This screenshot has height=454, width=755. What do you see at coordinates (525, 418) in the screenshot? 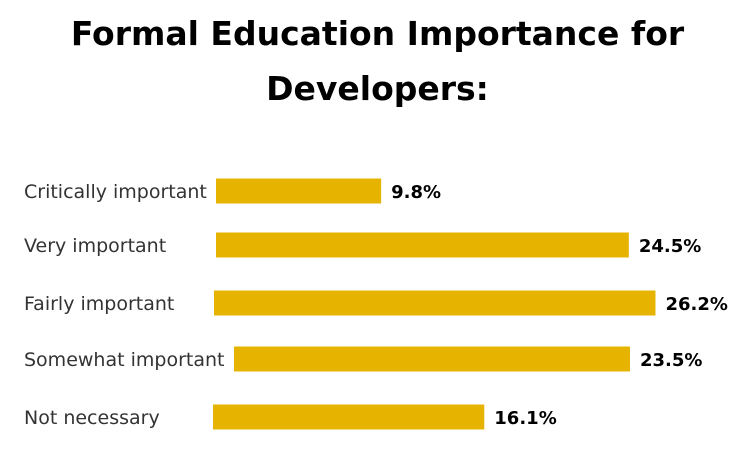
I see `value-label: 16.1%` at bounding box center [525, 418].